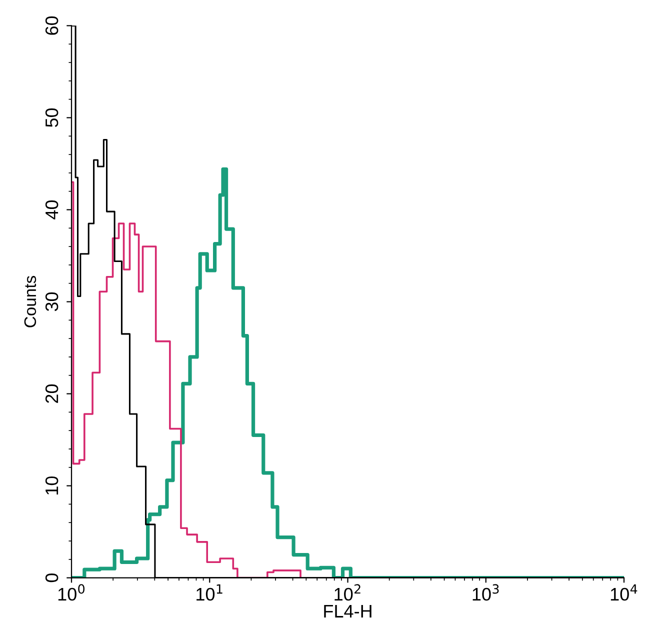 The width and height of the screenshot is (650, 642). What do you see at coordinates (51, 302) in the screenshot?
I see `y-tick-label: 30` at bounding box center [51, 302].